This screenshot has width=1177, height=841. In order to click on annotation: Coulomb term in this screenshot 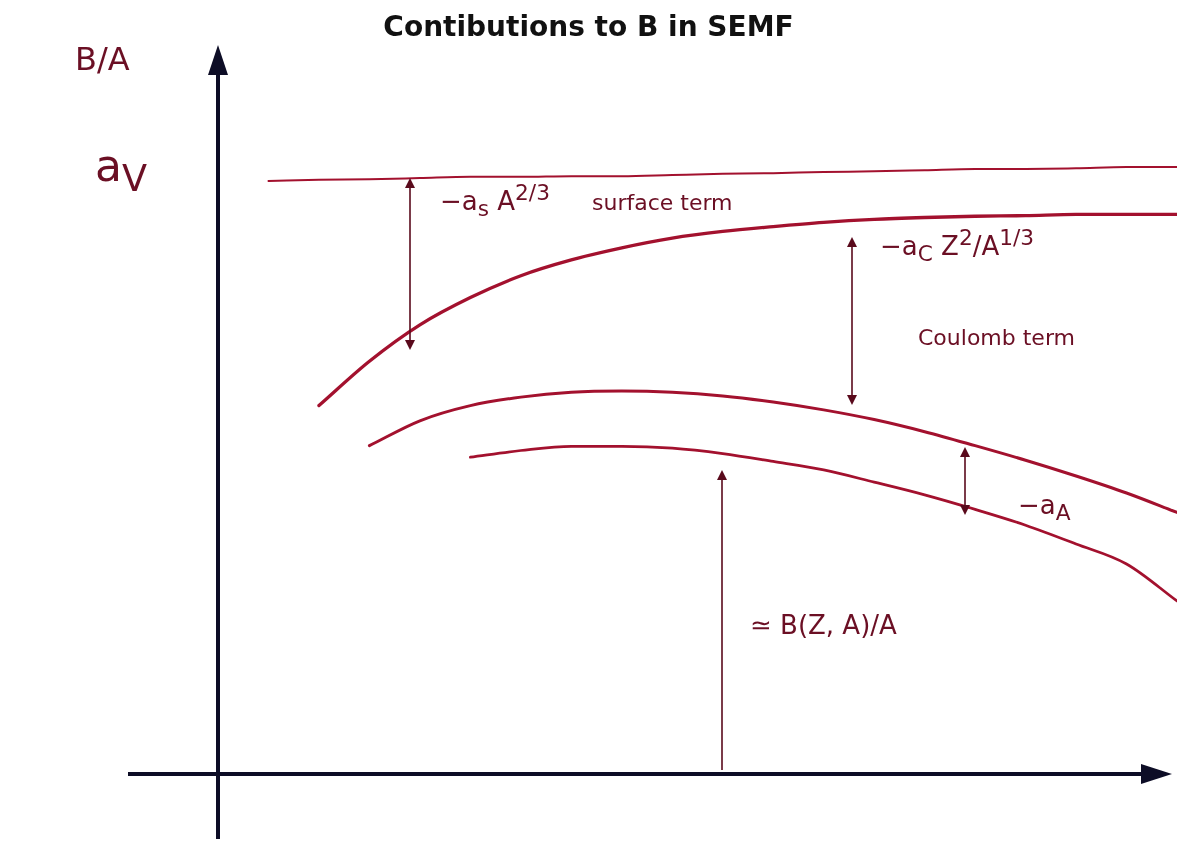, I will do `click(996, 337)`.